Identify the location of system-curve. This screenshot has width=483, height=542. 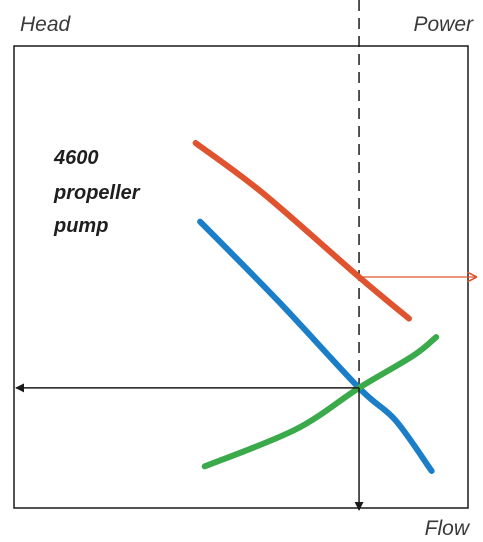
(321, 401).